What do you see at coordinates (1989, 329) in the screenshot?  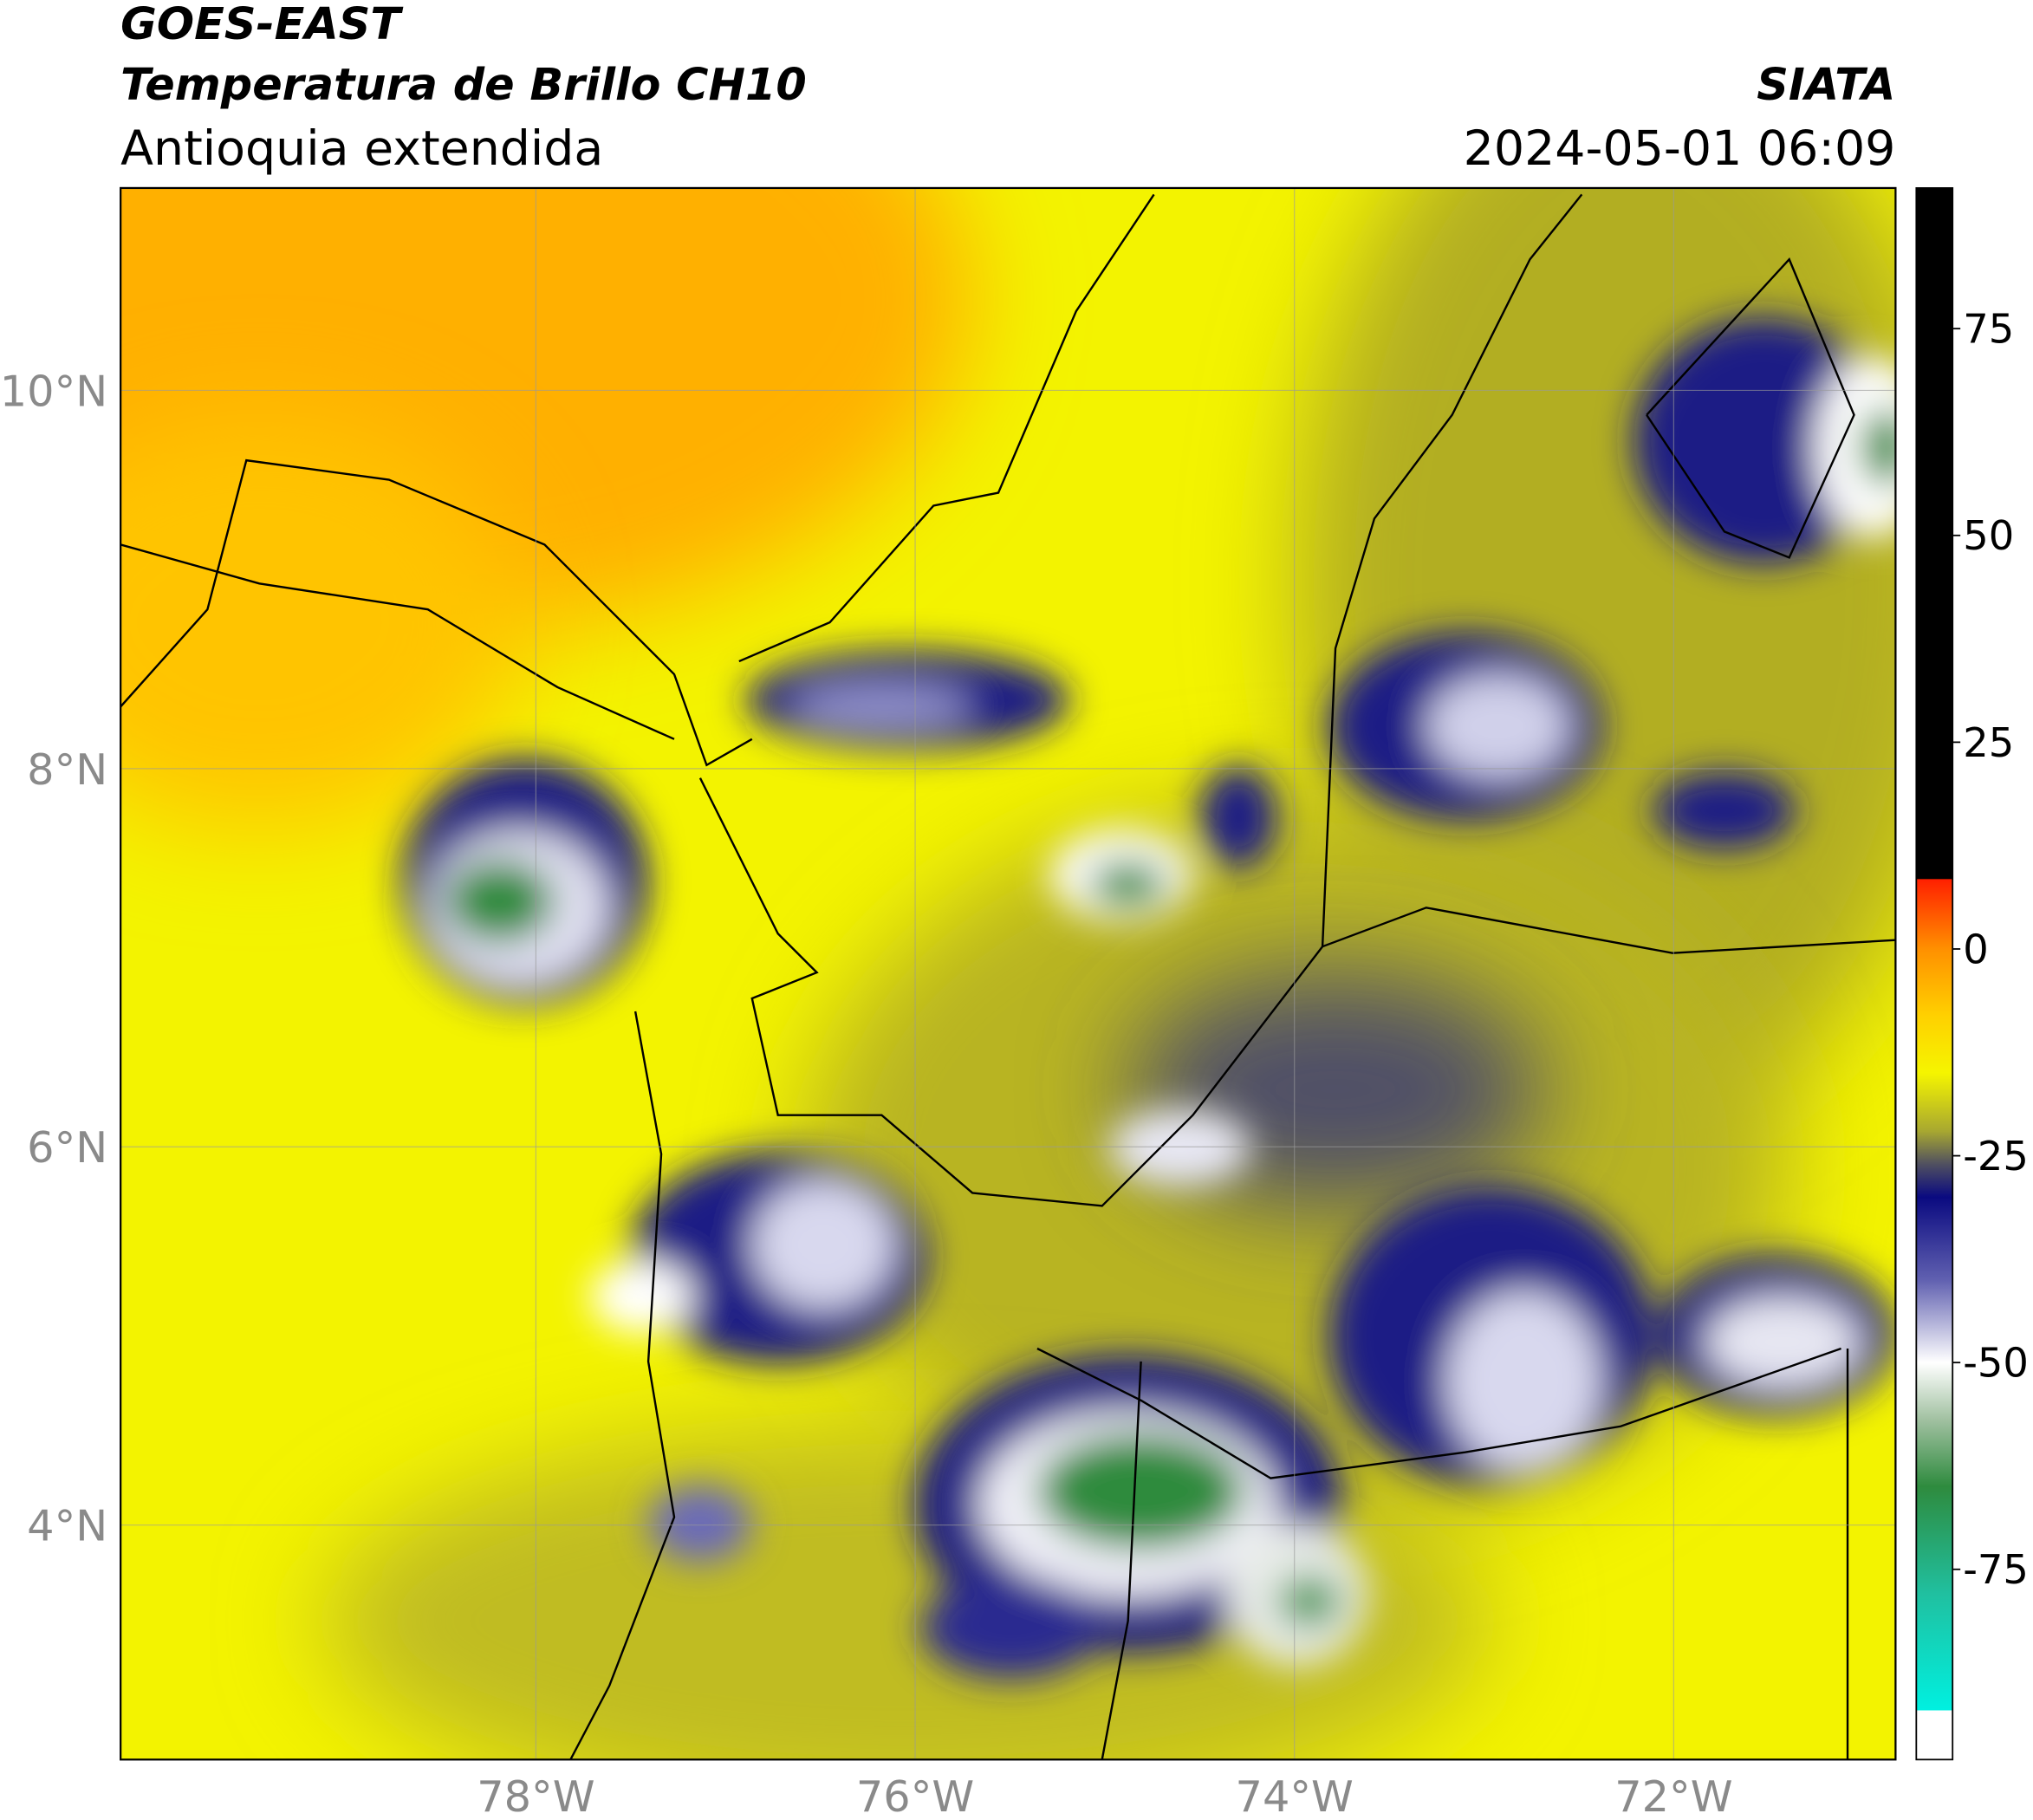 I see `colorbar-tick-label: 75` at bounding box center [1989, 329].